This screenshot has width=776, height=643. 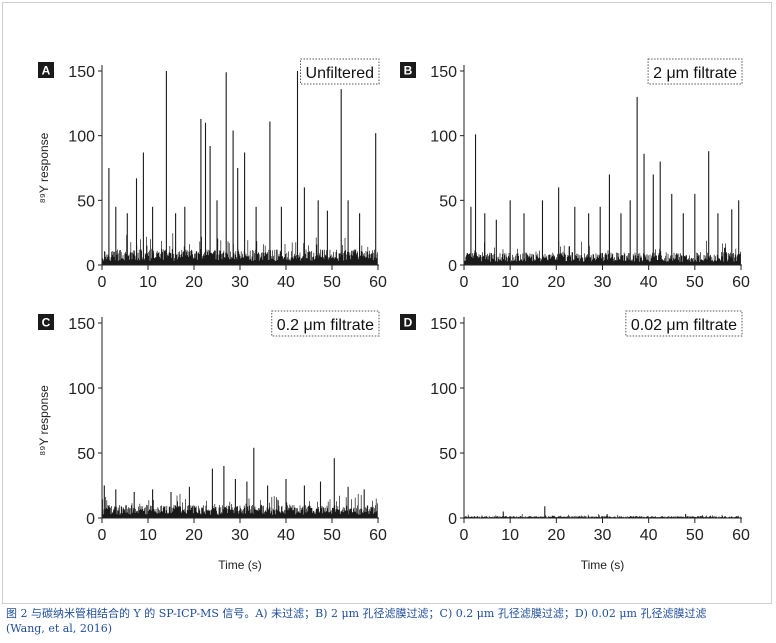 I want to click on panel-letter: B, so click(x=408, y=71).